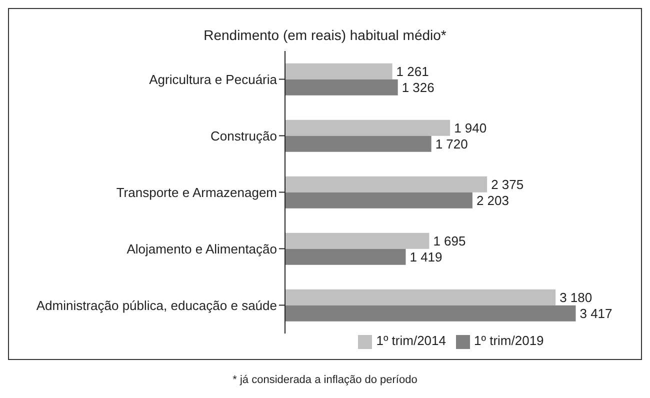  I want to click on data-label: 1 419, so click(426, 256).